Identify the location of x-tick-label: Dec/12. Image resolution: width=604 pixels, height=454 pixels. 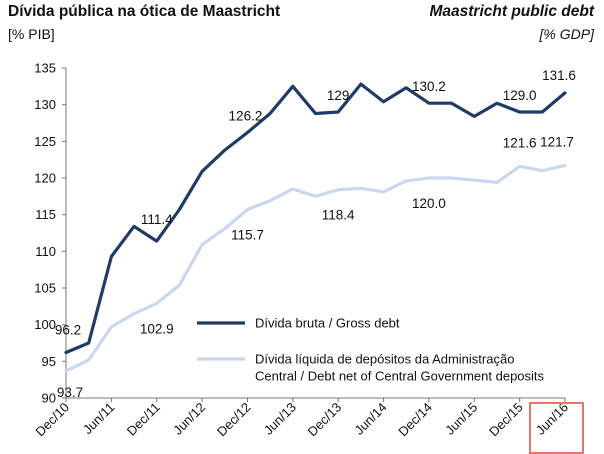
(234, 420).